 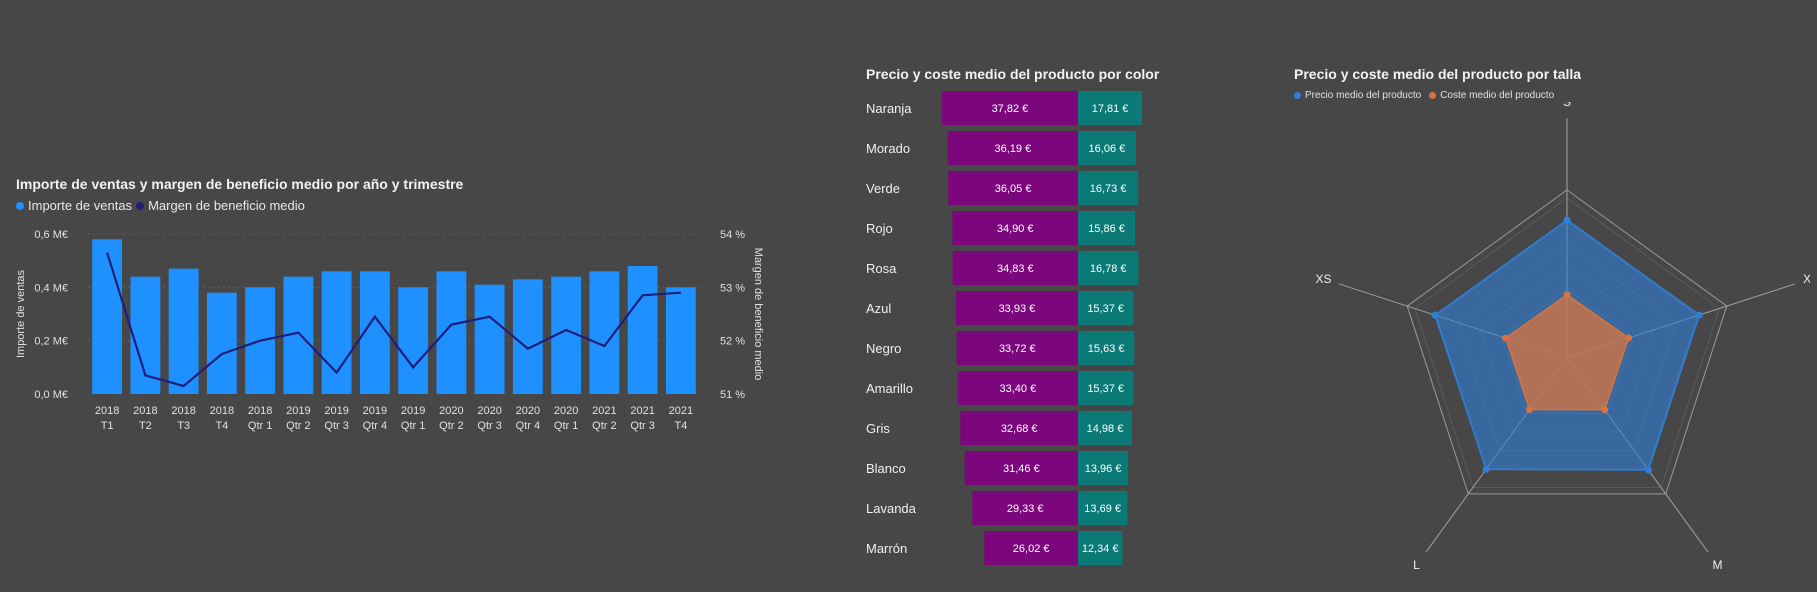 I want to click on y2-axis-title: Margen de beneficio medio, so click(x=758, y=314).